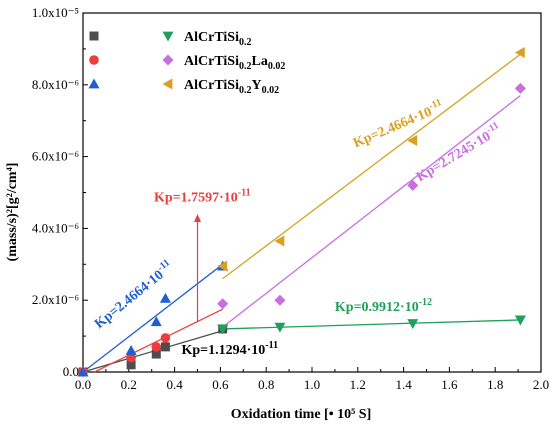 This screenshot has height=426, width=550. Describe the element at coordinates (202, 196) in the screenshot. I see `kp-annotation: Kp=1.7597·10-11` at that location.